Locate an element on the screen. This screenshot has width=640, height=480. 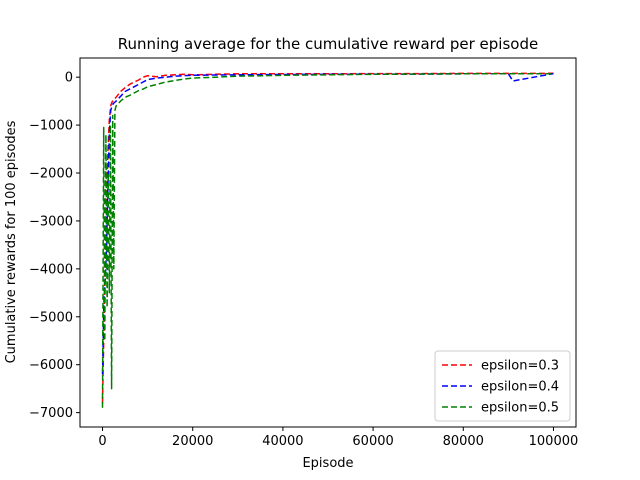
y-tick-label: −5000 is located at coordinates (51, 317).